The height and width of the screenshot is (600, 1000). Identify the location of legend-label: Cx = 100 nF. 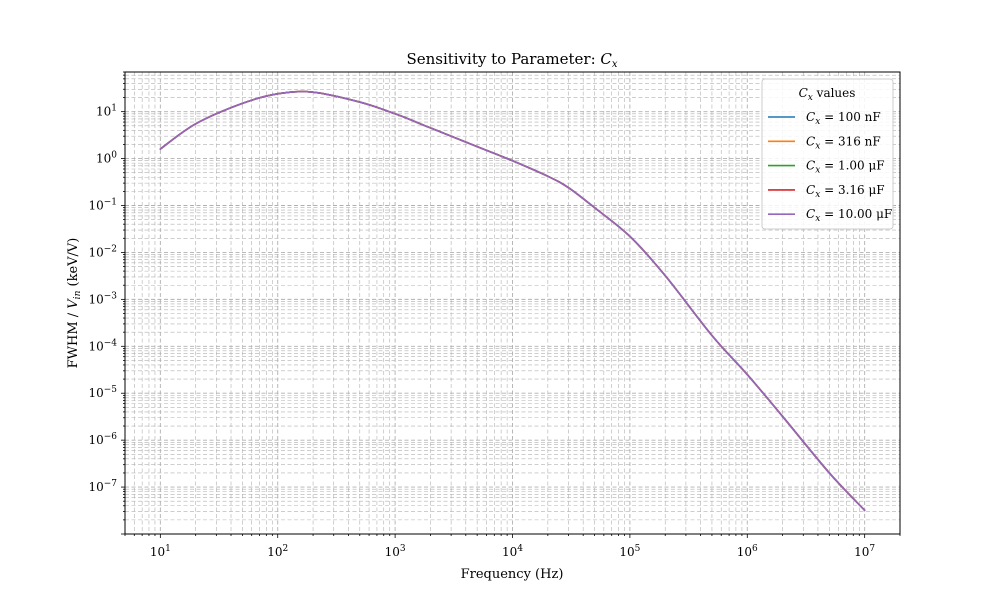
(843, 118).